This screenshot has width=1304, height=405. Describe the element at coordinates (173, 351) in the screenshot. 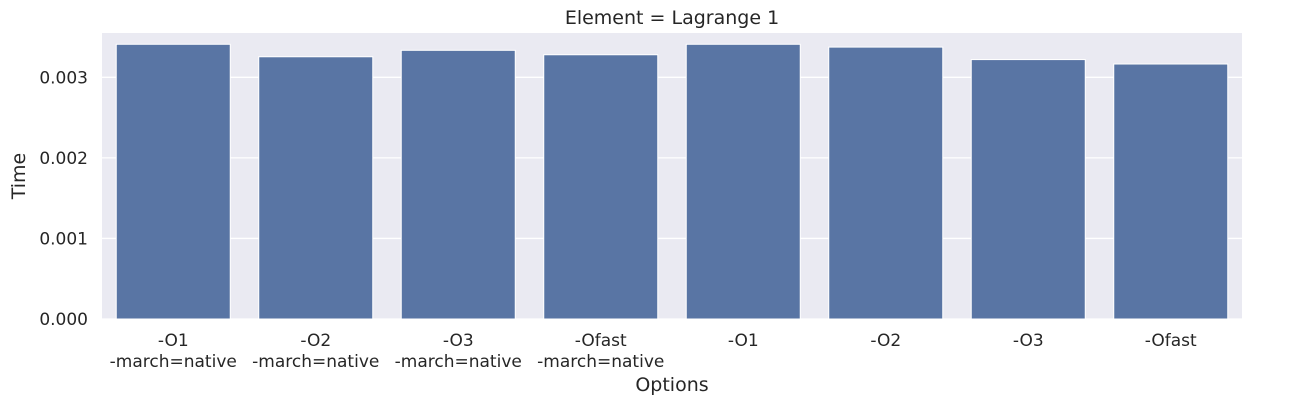

I see `x-tick-label: -O1 -march=native` at that location.